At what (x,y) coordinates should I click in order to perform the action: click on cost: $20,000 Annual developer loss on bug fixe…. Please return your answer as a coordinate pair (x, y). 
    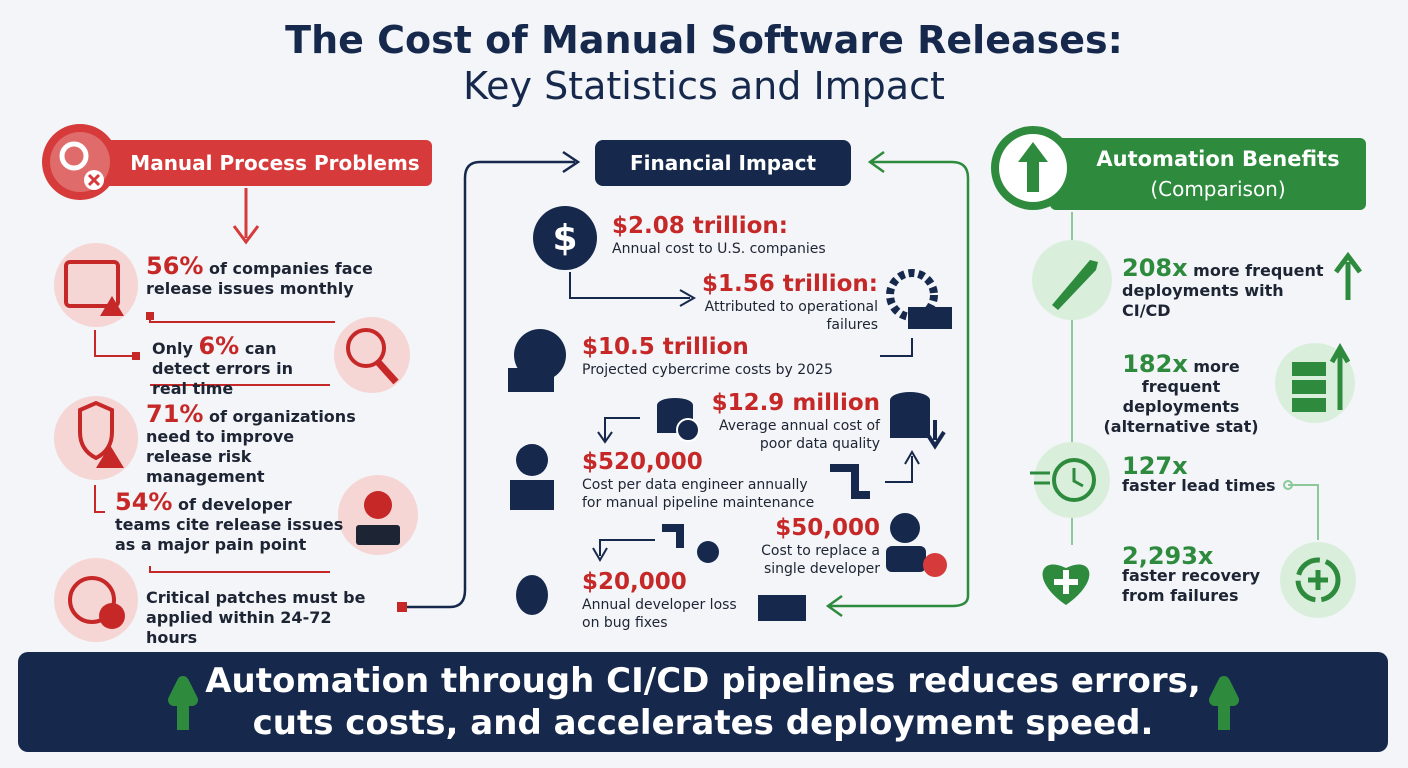
    Looking at the image, I should click on (667, 600).